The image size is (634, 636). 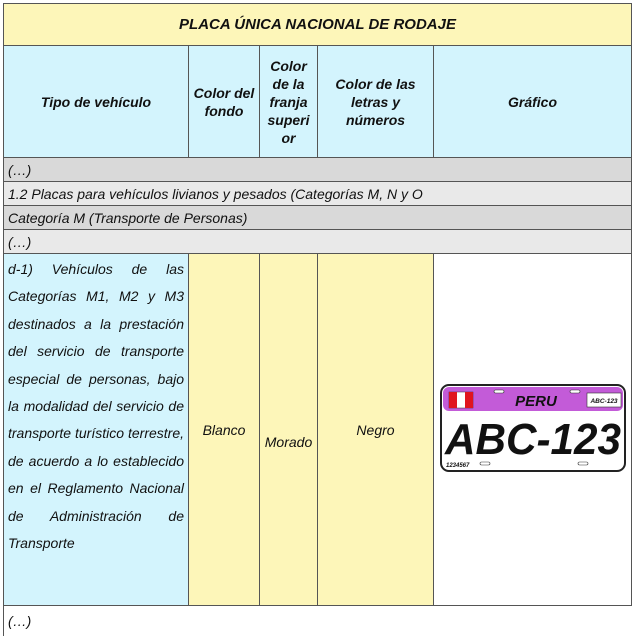 I want to click on column-header: Color de la franja superior, so click(x=288, y=101).